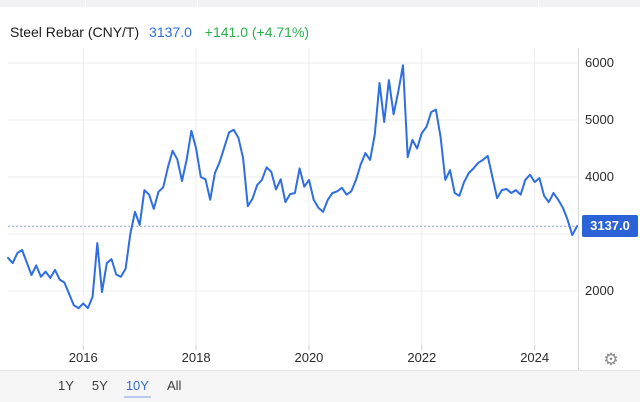  Describe the element at coordinates (83, 357) in the screenshot. I see `x-axis-label: 2016` at that location.